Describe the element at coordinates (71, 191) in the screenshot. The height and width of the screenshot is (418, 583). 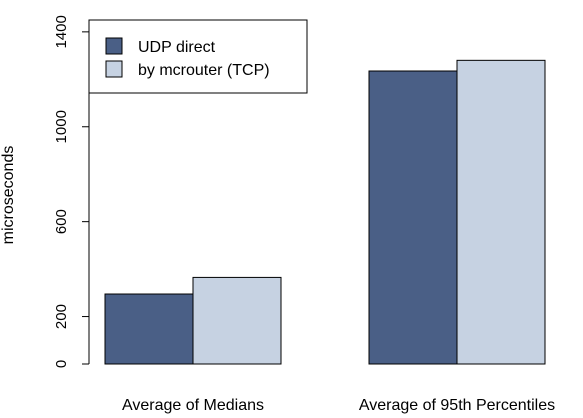
I see `y-axis: 0 200 600 1000 1400` at that location.